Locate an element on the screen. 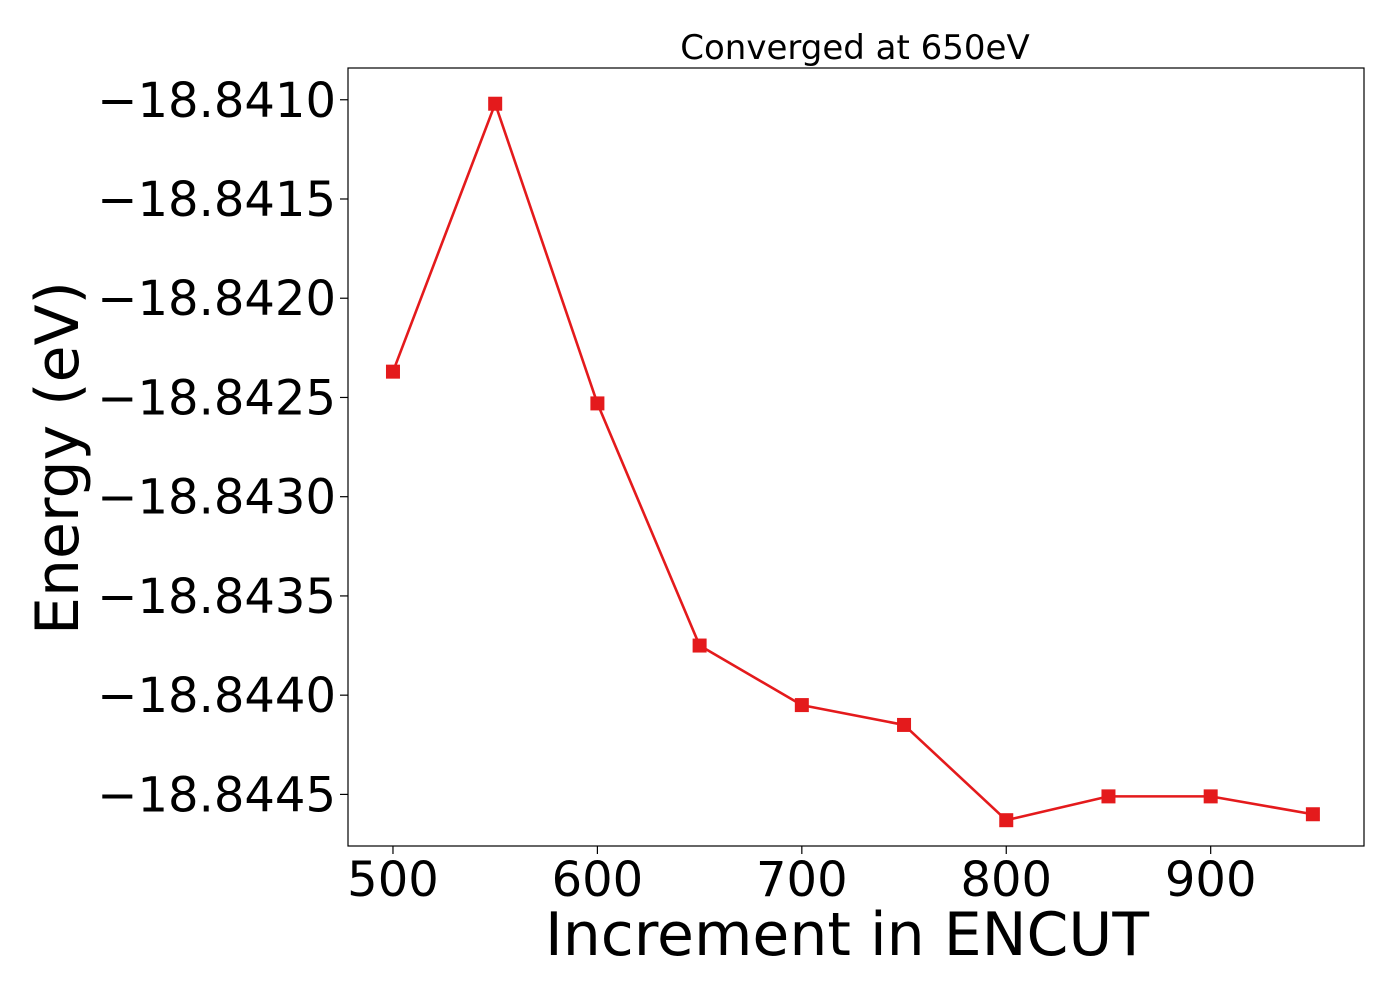 This screenshot has height=1004, width=1400. x-tick-label: 900 is located at coordinates (1211, 880).